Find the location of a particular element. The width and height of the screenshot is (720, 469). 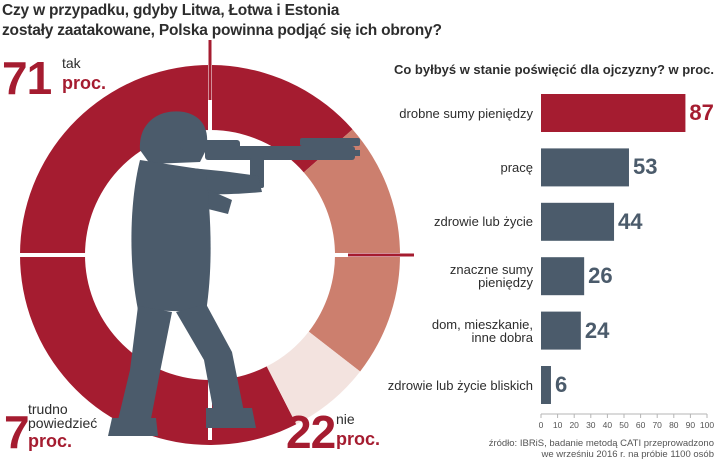

tak-unit: proc. is located at coordinates (84, 83).